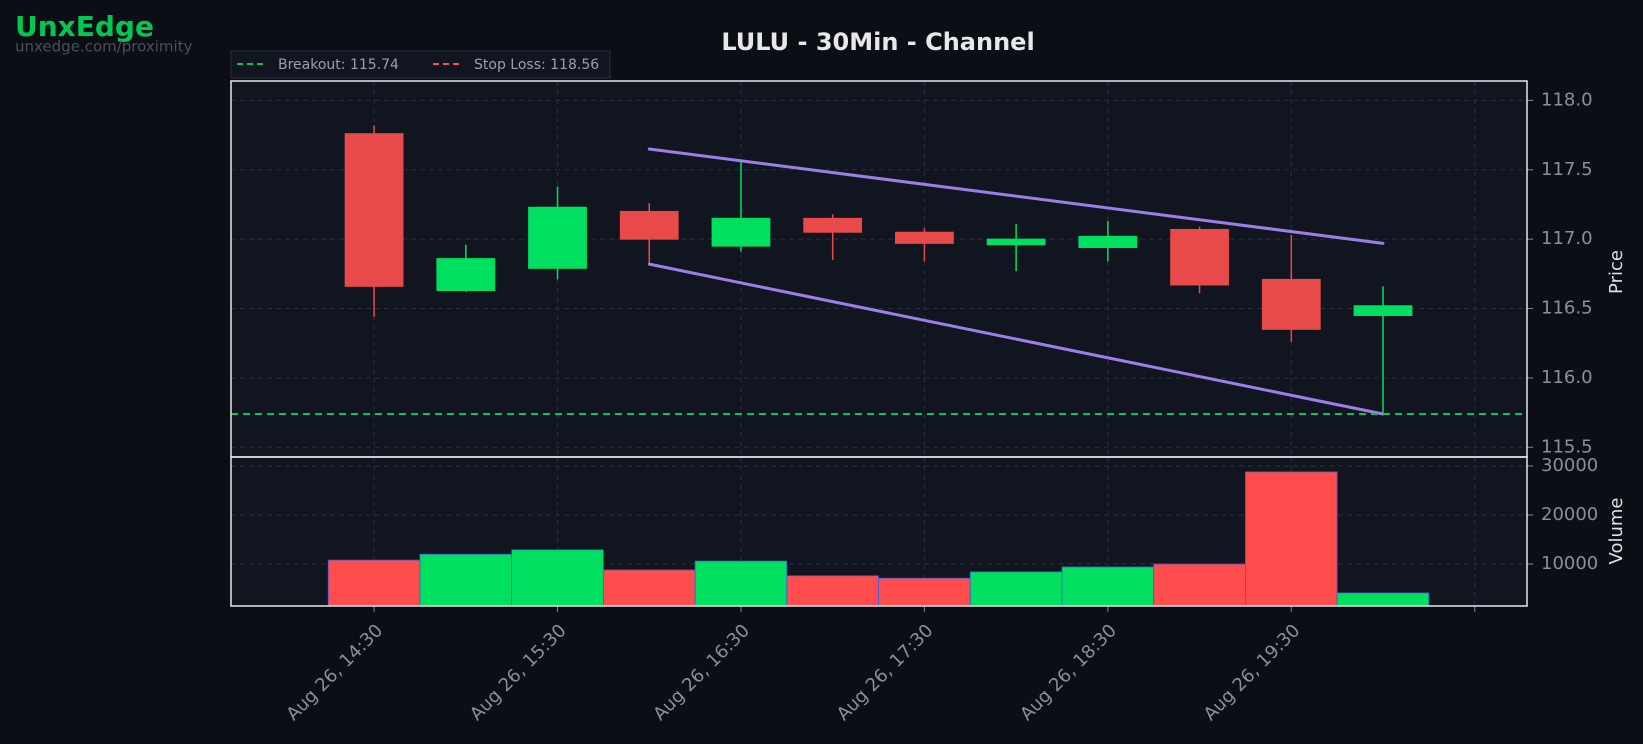 This screenshot has height=744, width=1643. I want to click on brand: UnxEdge, so click(84, 26).